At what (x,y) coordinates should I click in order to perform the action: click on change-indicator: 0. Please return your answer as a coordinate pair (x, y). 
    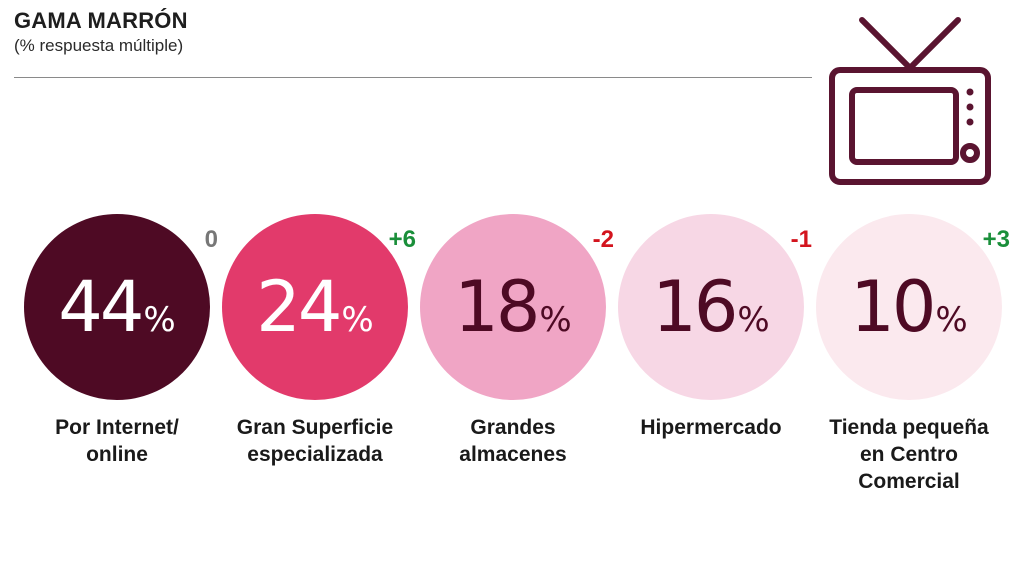
    Looking at the image, I should click on (211, 239).